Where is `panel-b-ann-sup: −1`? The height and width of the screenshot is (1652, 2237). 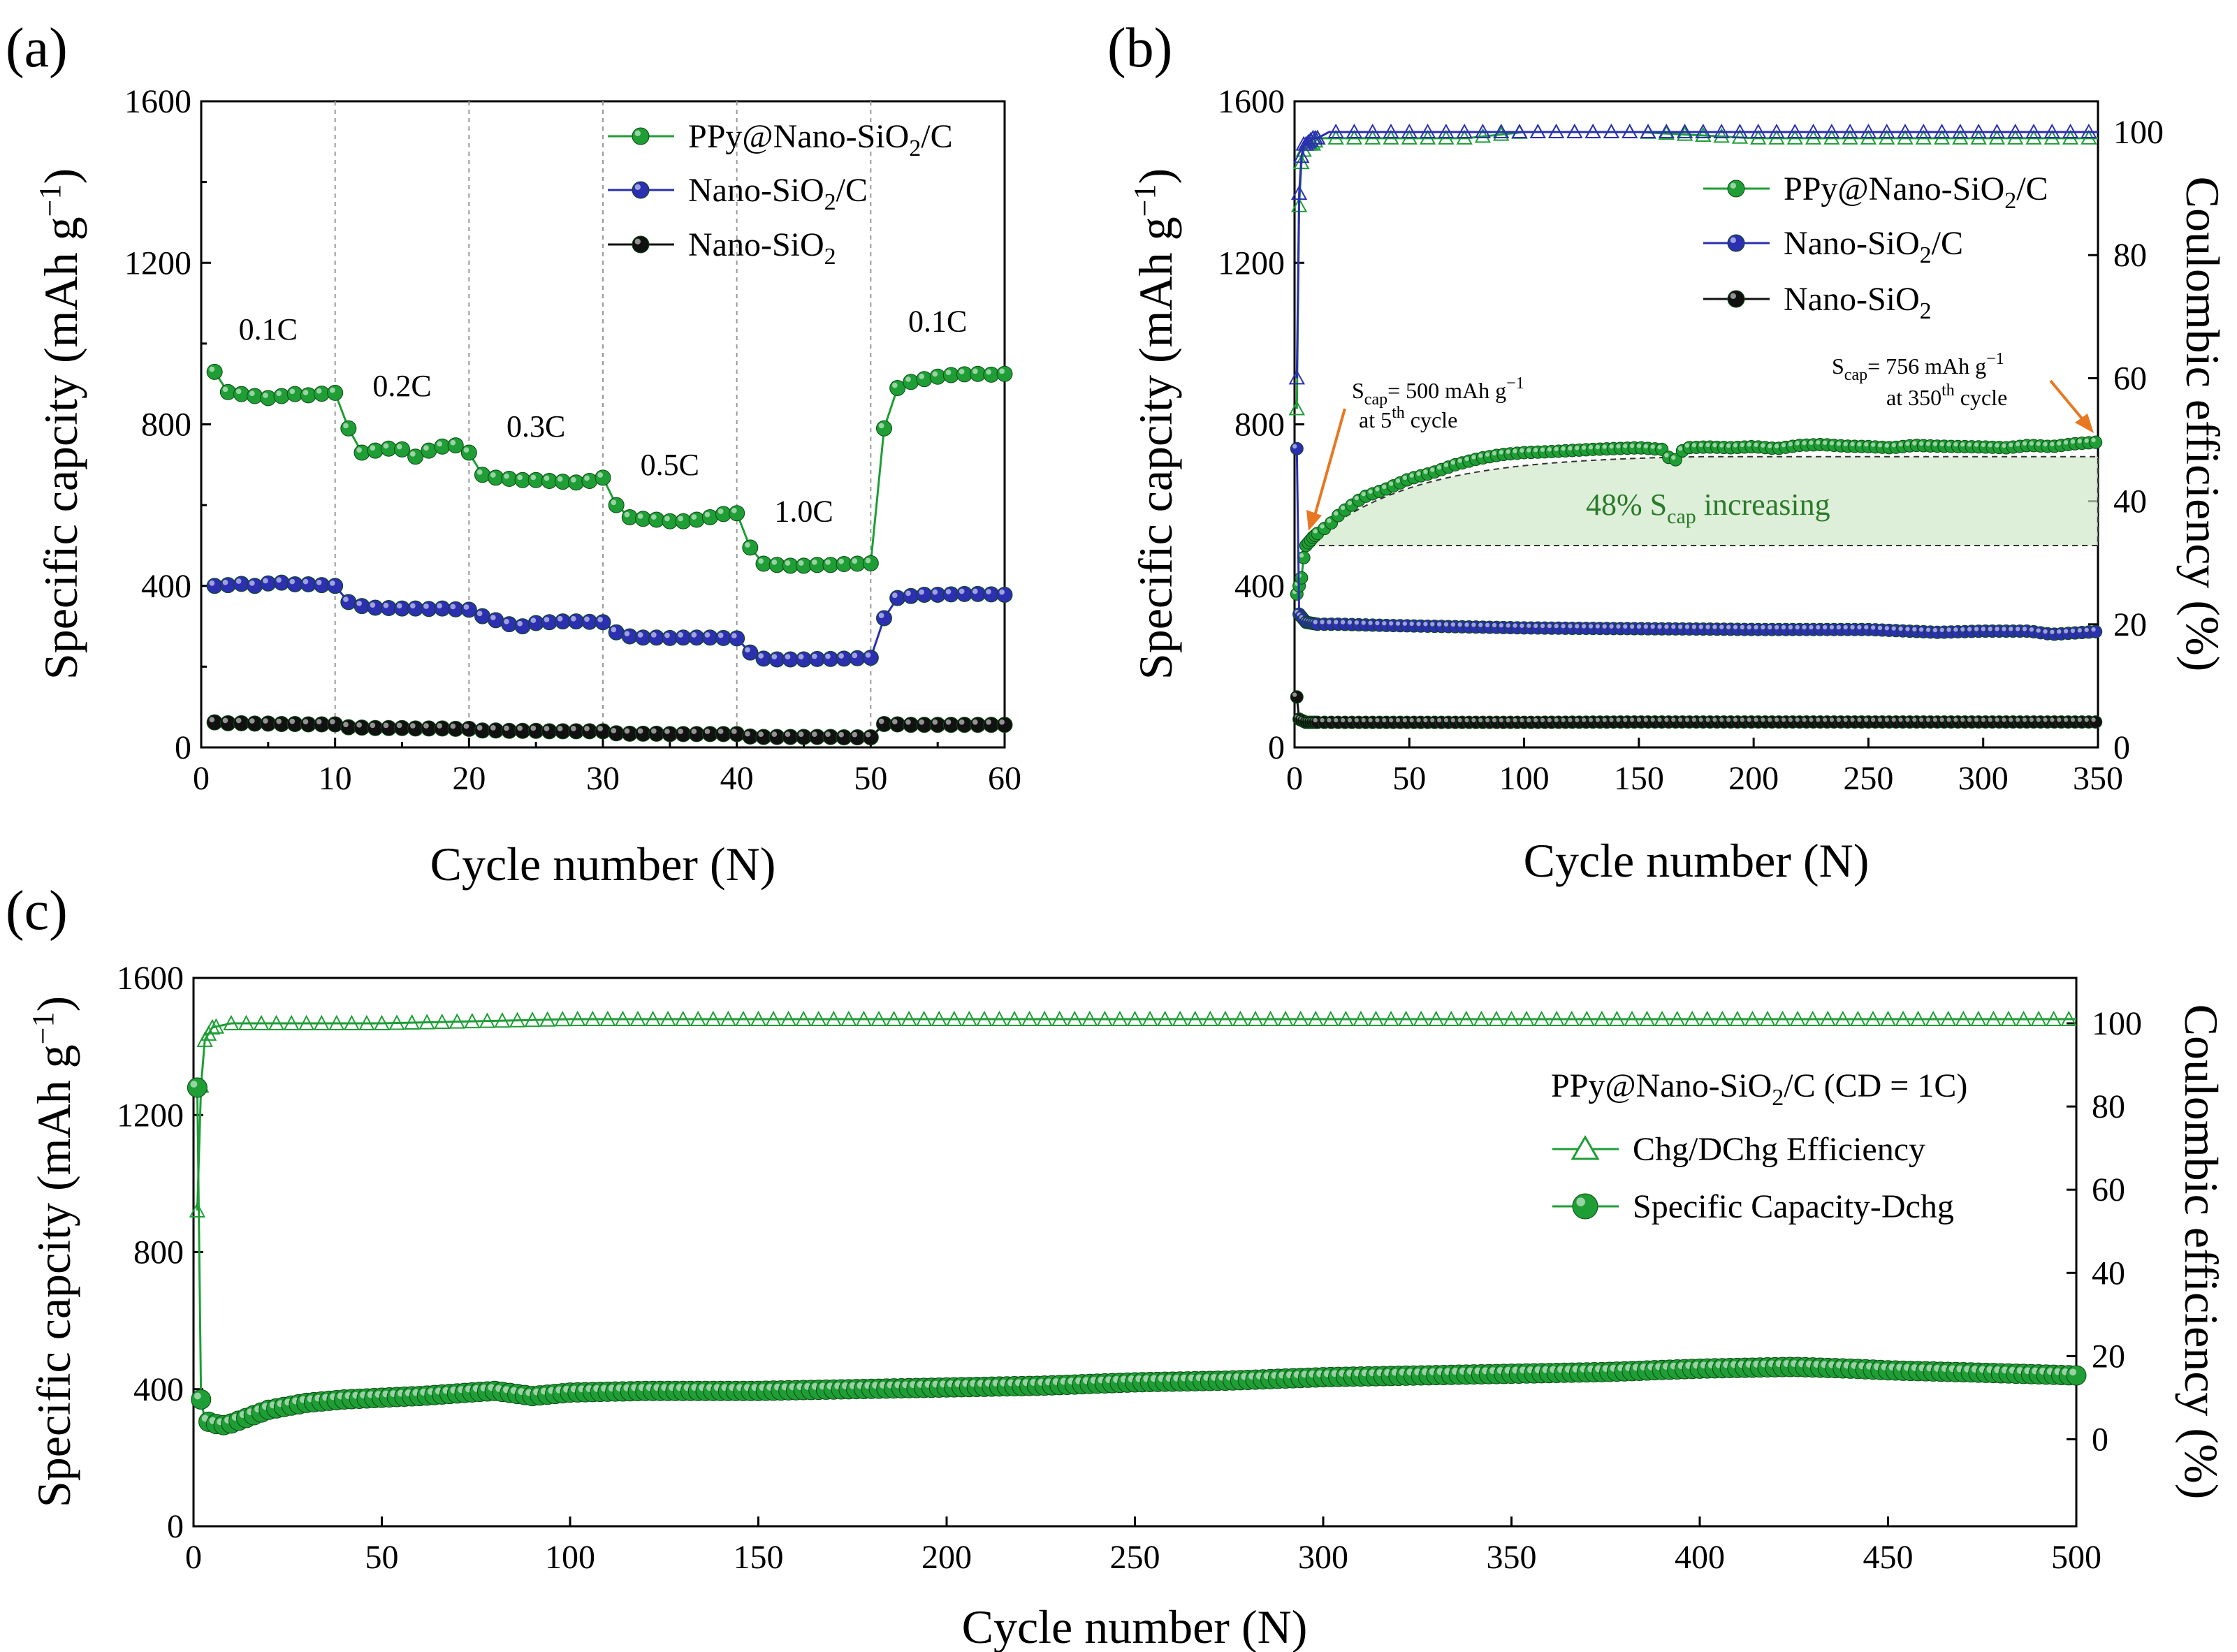 panel-b-ann-sup: −1 is located at coordinates (1515, 383).